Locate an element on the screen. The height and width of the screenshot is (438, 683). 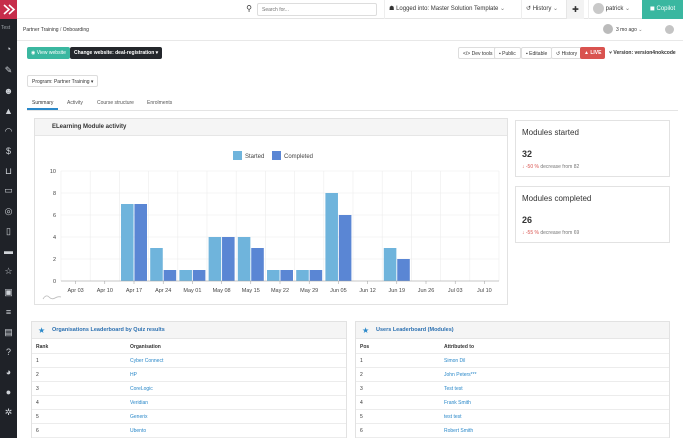
users-leaderboard-header: ★ Users Leaderboard (Modules) is located at coordinates (512, 330).